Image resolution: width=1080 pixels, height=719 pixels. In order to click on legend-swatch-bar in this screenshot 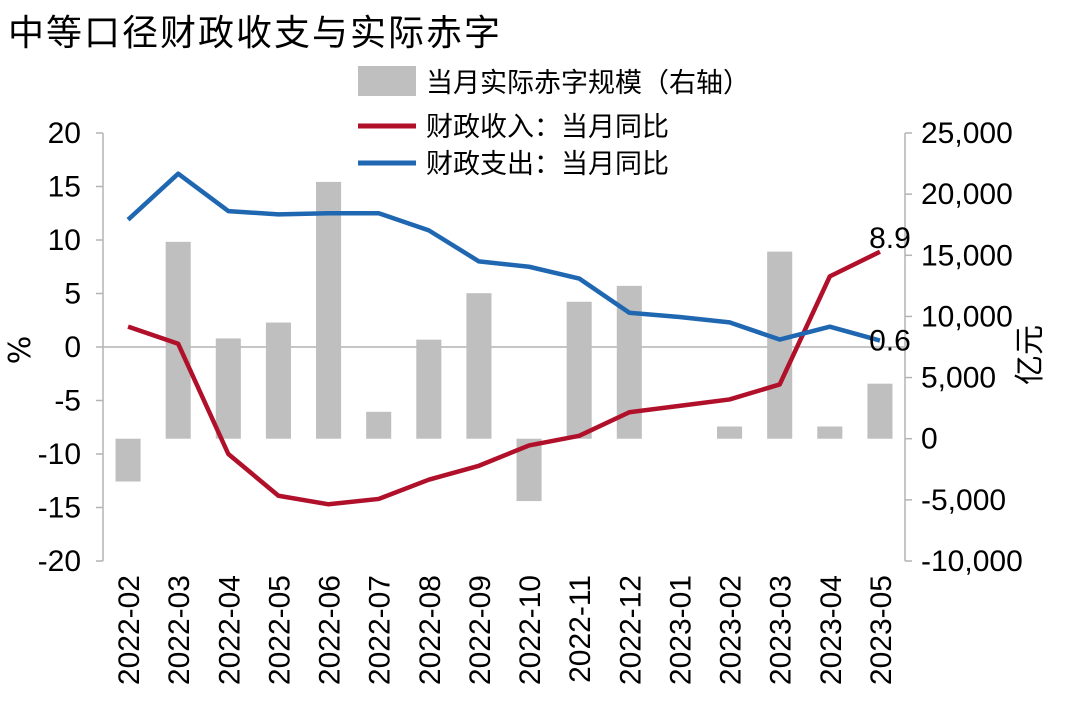, I will do `click(387, 81)`.